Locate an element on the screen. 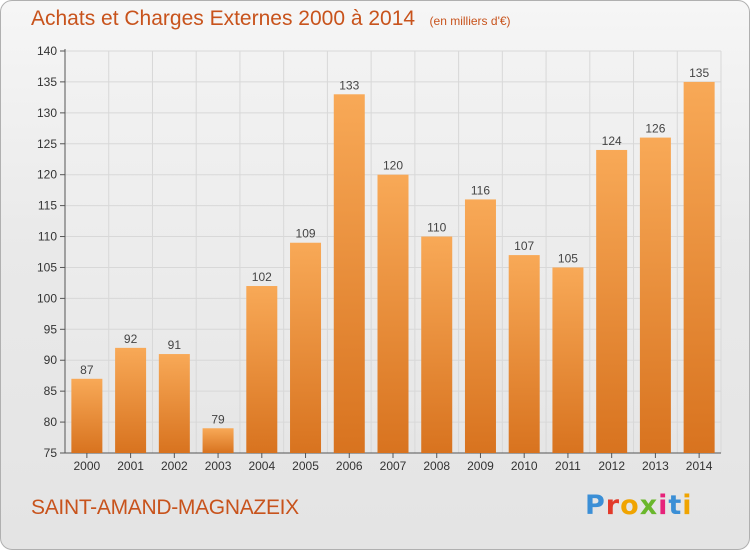  data-label: 110 is located at coordinates (436, 228).